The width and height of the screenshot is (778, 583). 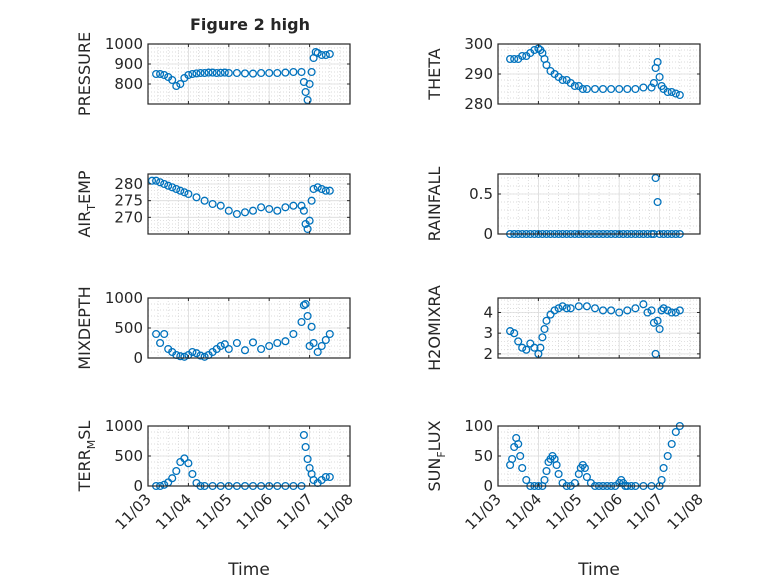 What do you see at coordinates (128, 217) in the screenshot?
I see `y-tick-label: 270` at bounding box center [128, 217].